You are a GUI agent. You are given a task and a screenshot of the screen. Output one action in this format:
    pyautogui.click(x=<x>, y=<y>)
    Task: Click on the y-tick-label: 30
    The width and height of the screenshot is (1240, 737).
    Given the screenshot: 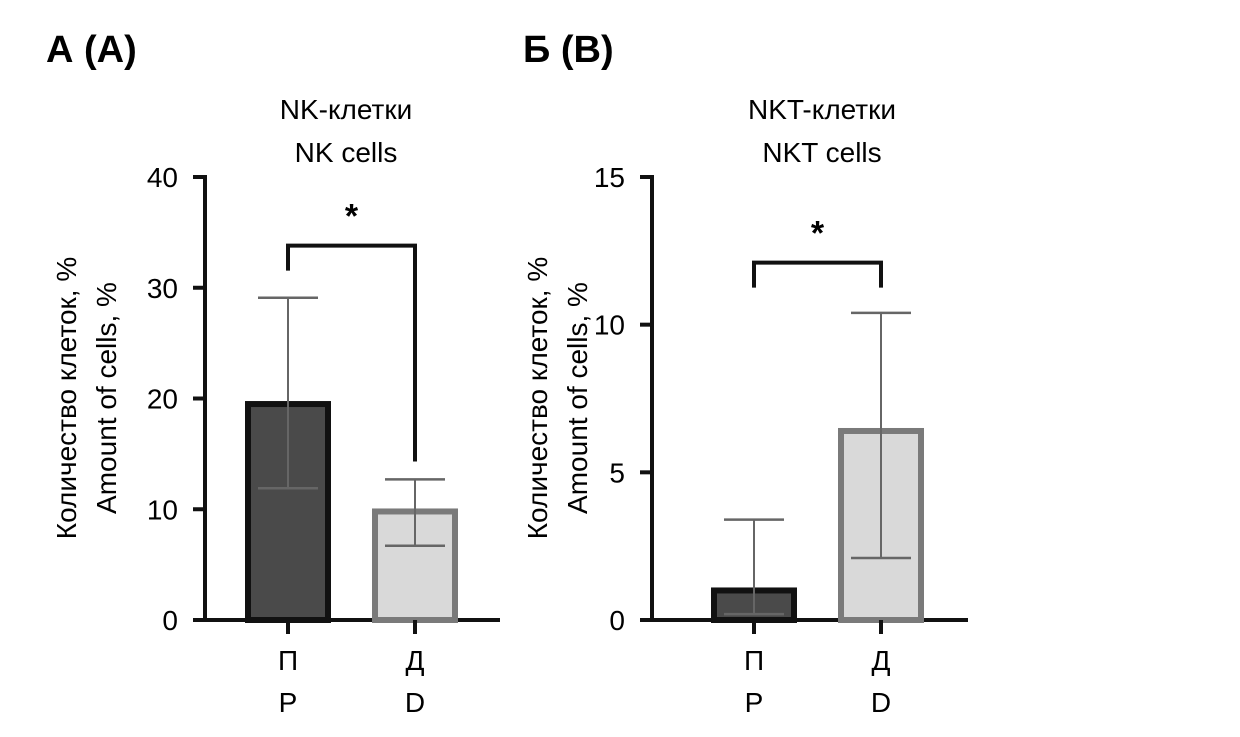 What is the action you would take?
    pyautogui.click(x=162, y=288)
    